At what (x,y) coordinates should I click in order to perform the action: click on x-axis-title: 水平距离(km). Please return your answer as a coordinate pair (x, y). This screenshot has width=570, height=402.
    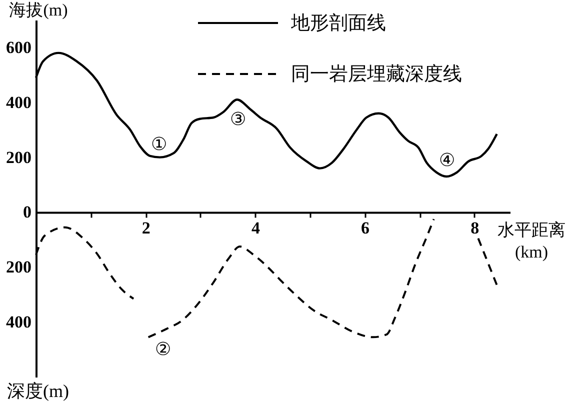
    Looking at the image, I should click on (532, 241).